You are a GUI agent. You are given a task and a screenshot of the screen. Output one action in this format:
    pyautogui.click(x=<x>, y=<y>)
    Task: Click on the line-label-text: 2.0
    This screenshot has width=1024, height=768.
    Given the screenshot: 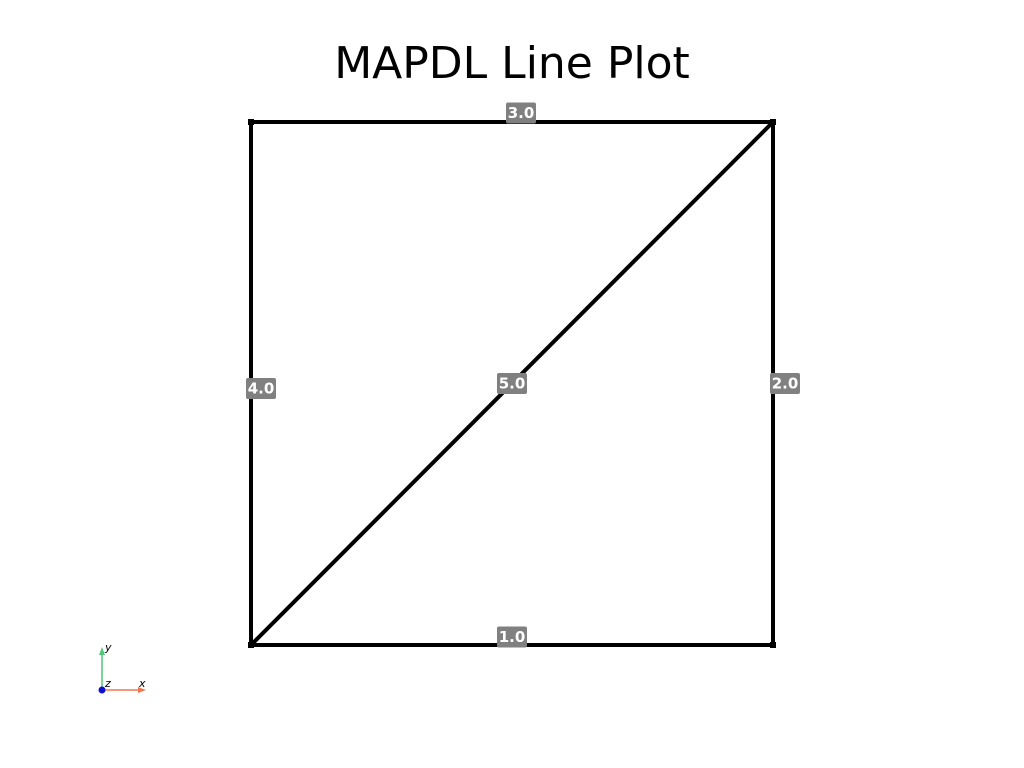 What is the action you would take?
    pyautogui.click(x=785, y=384)
    